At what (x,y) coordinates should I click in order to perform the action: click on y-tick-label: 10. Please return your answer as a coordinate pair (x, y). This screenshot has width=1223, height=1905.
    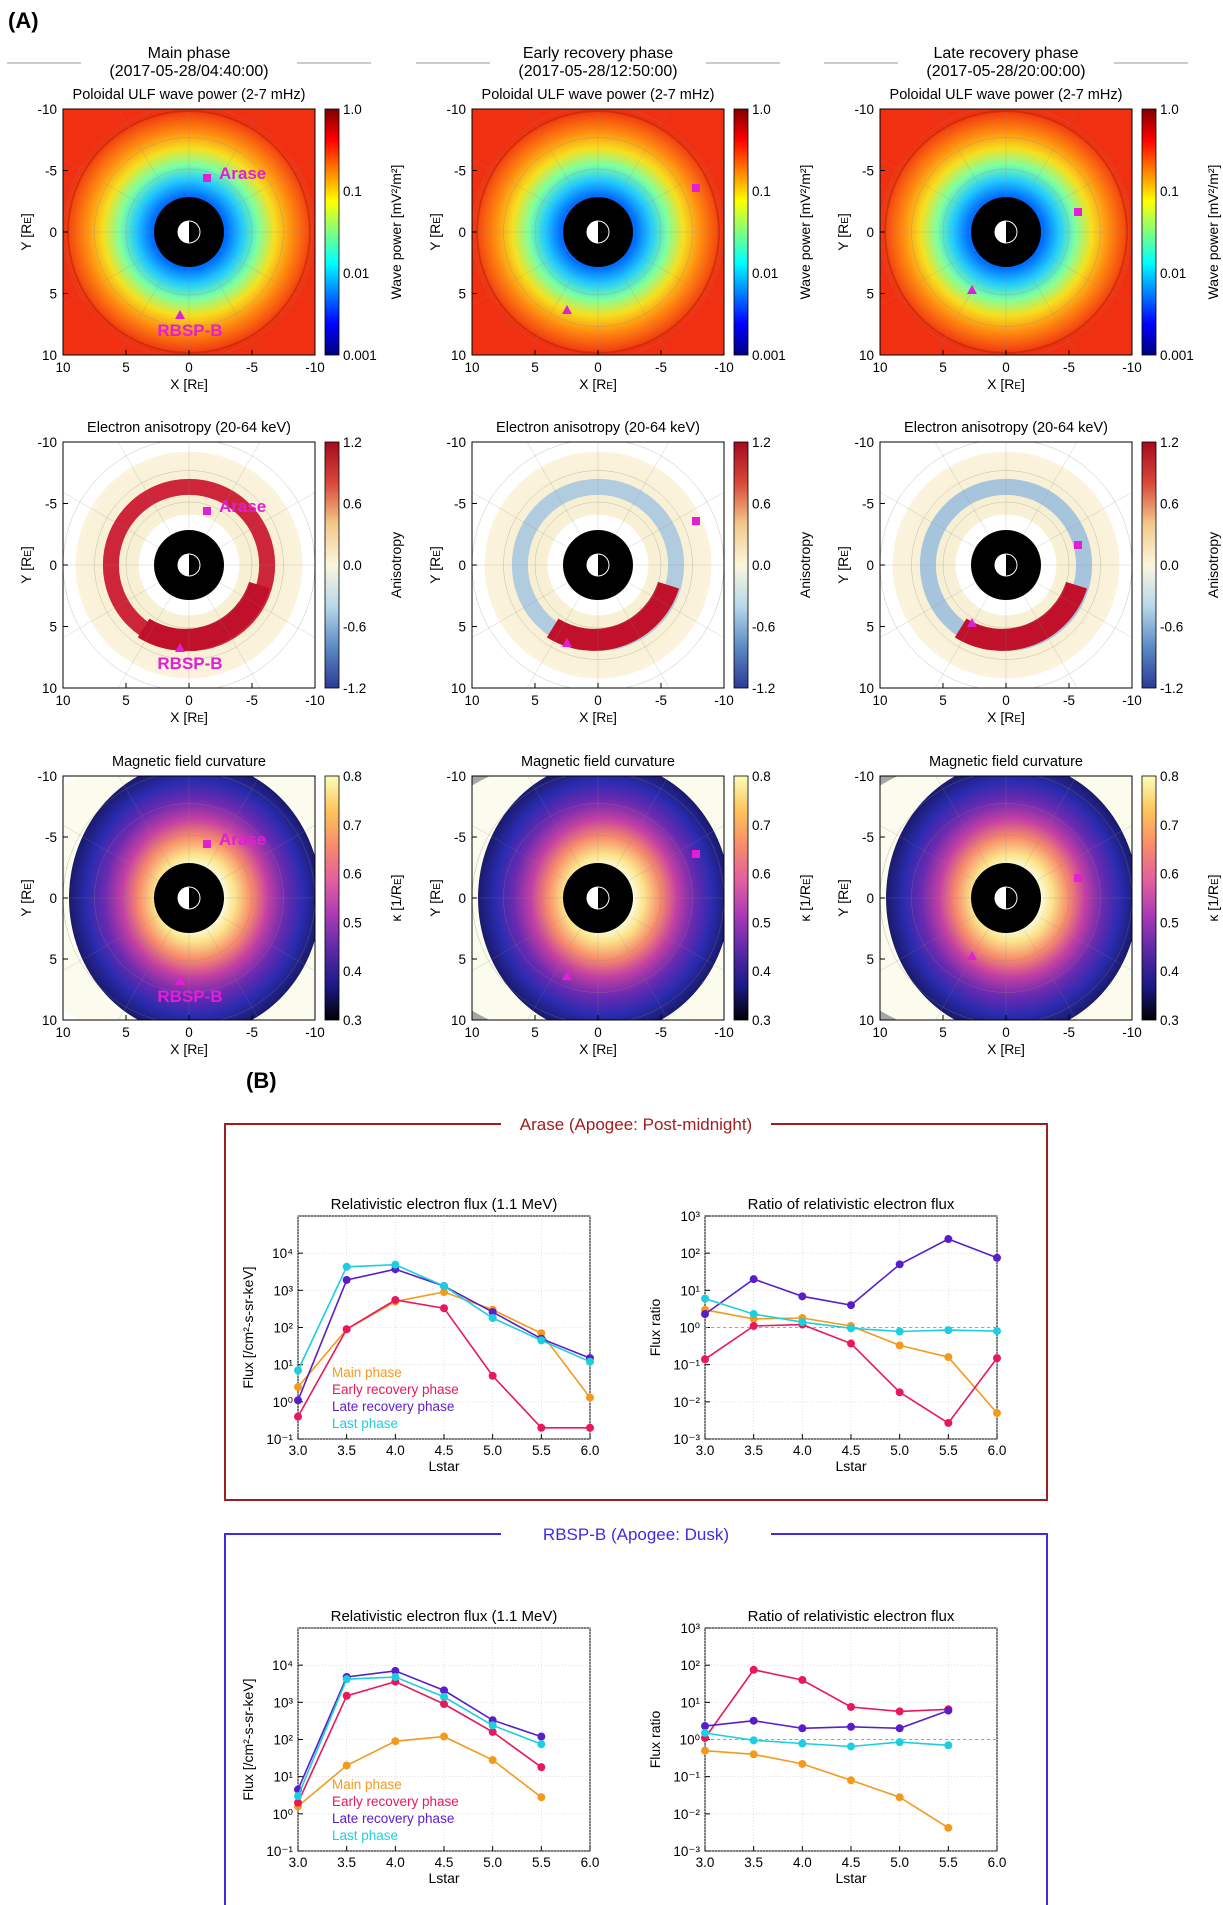
    Looking at the image, I should click on (866, 1020).